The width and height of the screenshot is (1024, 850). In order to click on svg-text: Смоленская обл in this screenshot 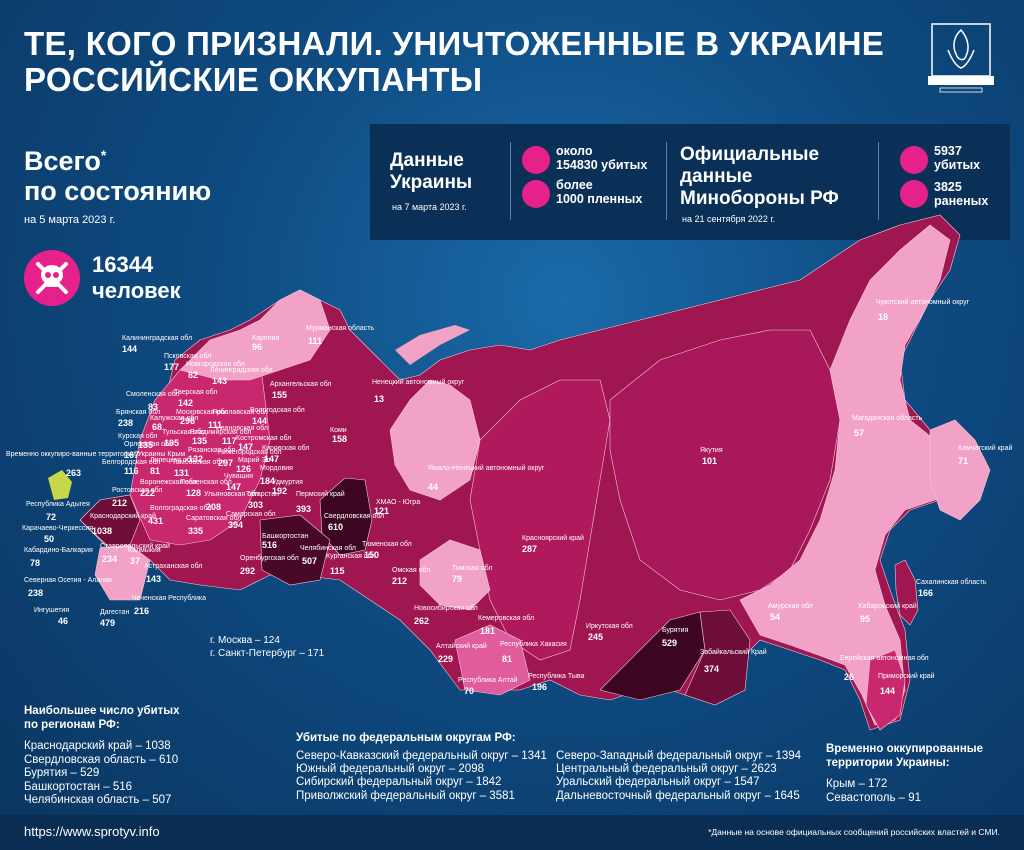, I will do `click(152, 394)`.